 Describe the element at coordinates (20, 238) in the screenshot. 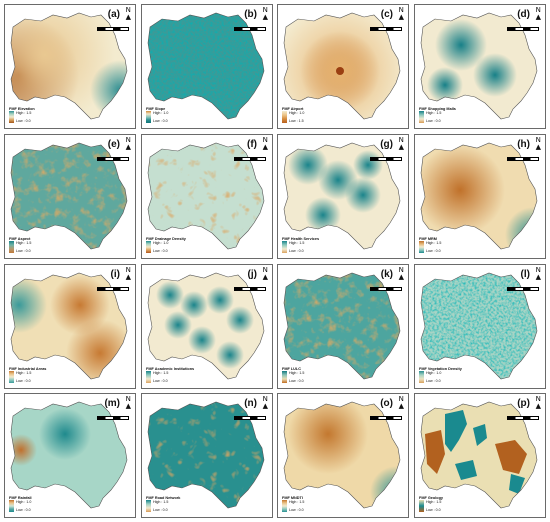

I see `legend-title: FMF Aspect` at that location.